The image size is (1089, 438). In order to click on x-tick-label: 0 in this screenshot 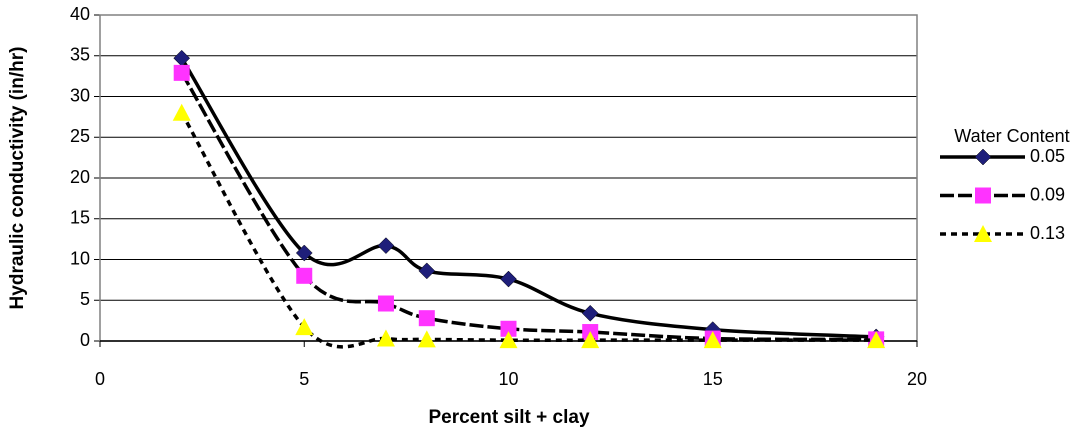, I will do `click(100, 379)`.